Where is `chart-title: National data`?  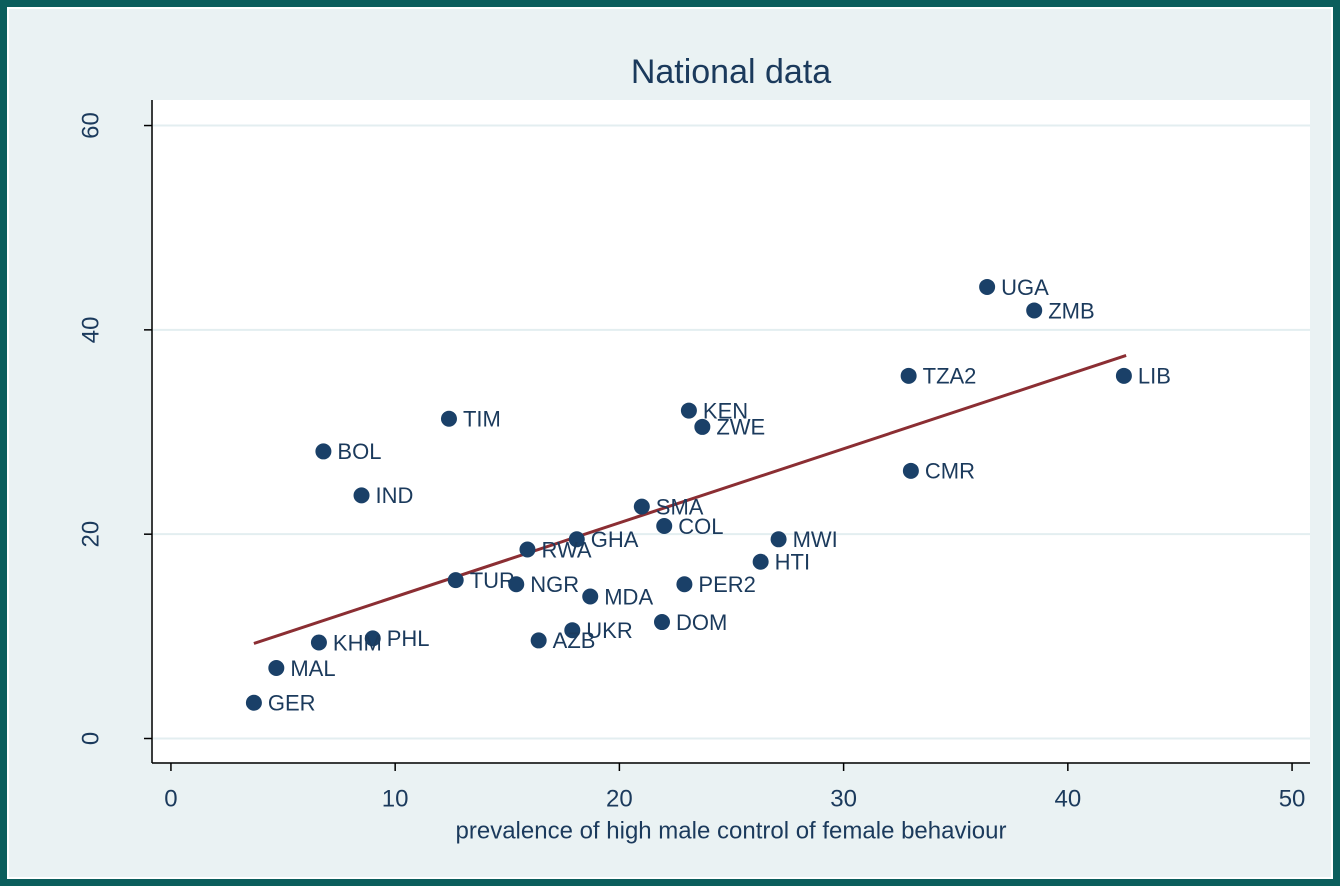 chart-title: National data is located at coordinates (731, 72).